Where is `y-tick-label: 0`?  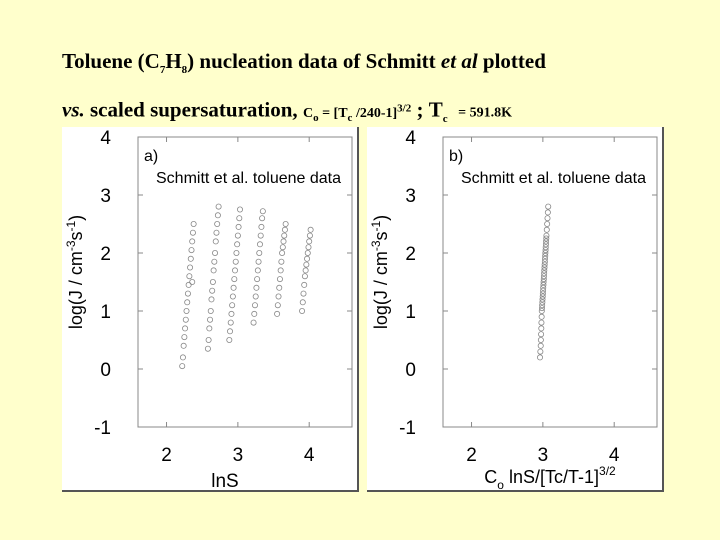
y-tick-label: 0 is located at coordinates (105, 370).